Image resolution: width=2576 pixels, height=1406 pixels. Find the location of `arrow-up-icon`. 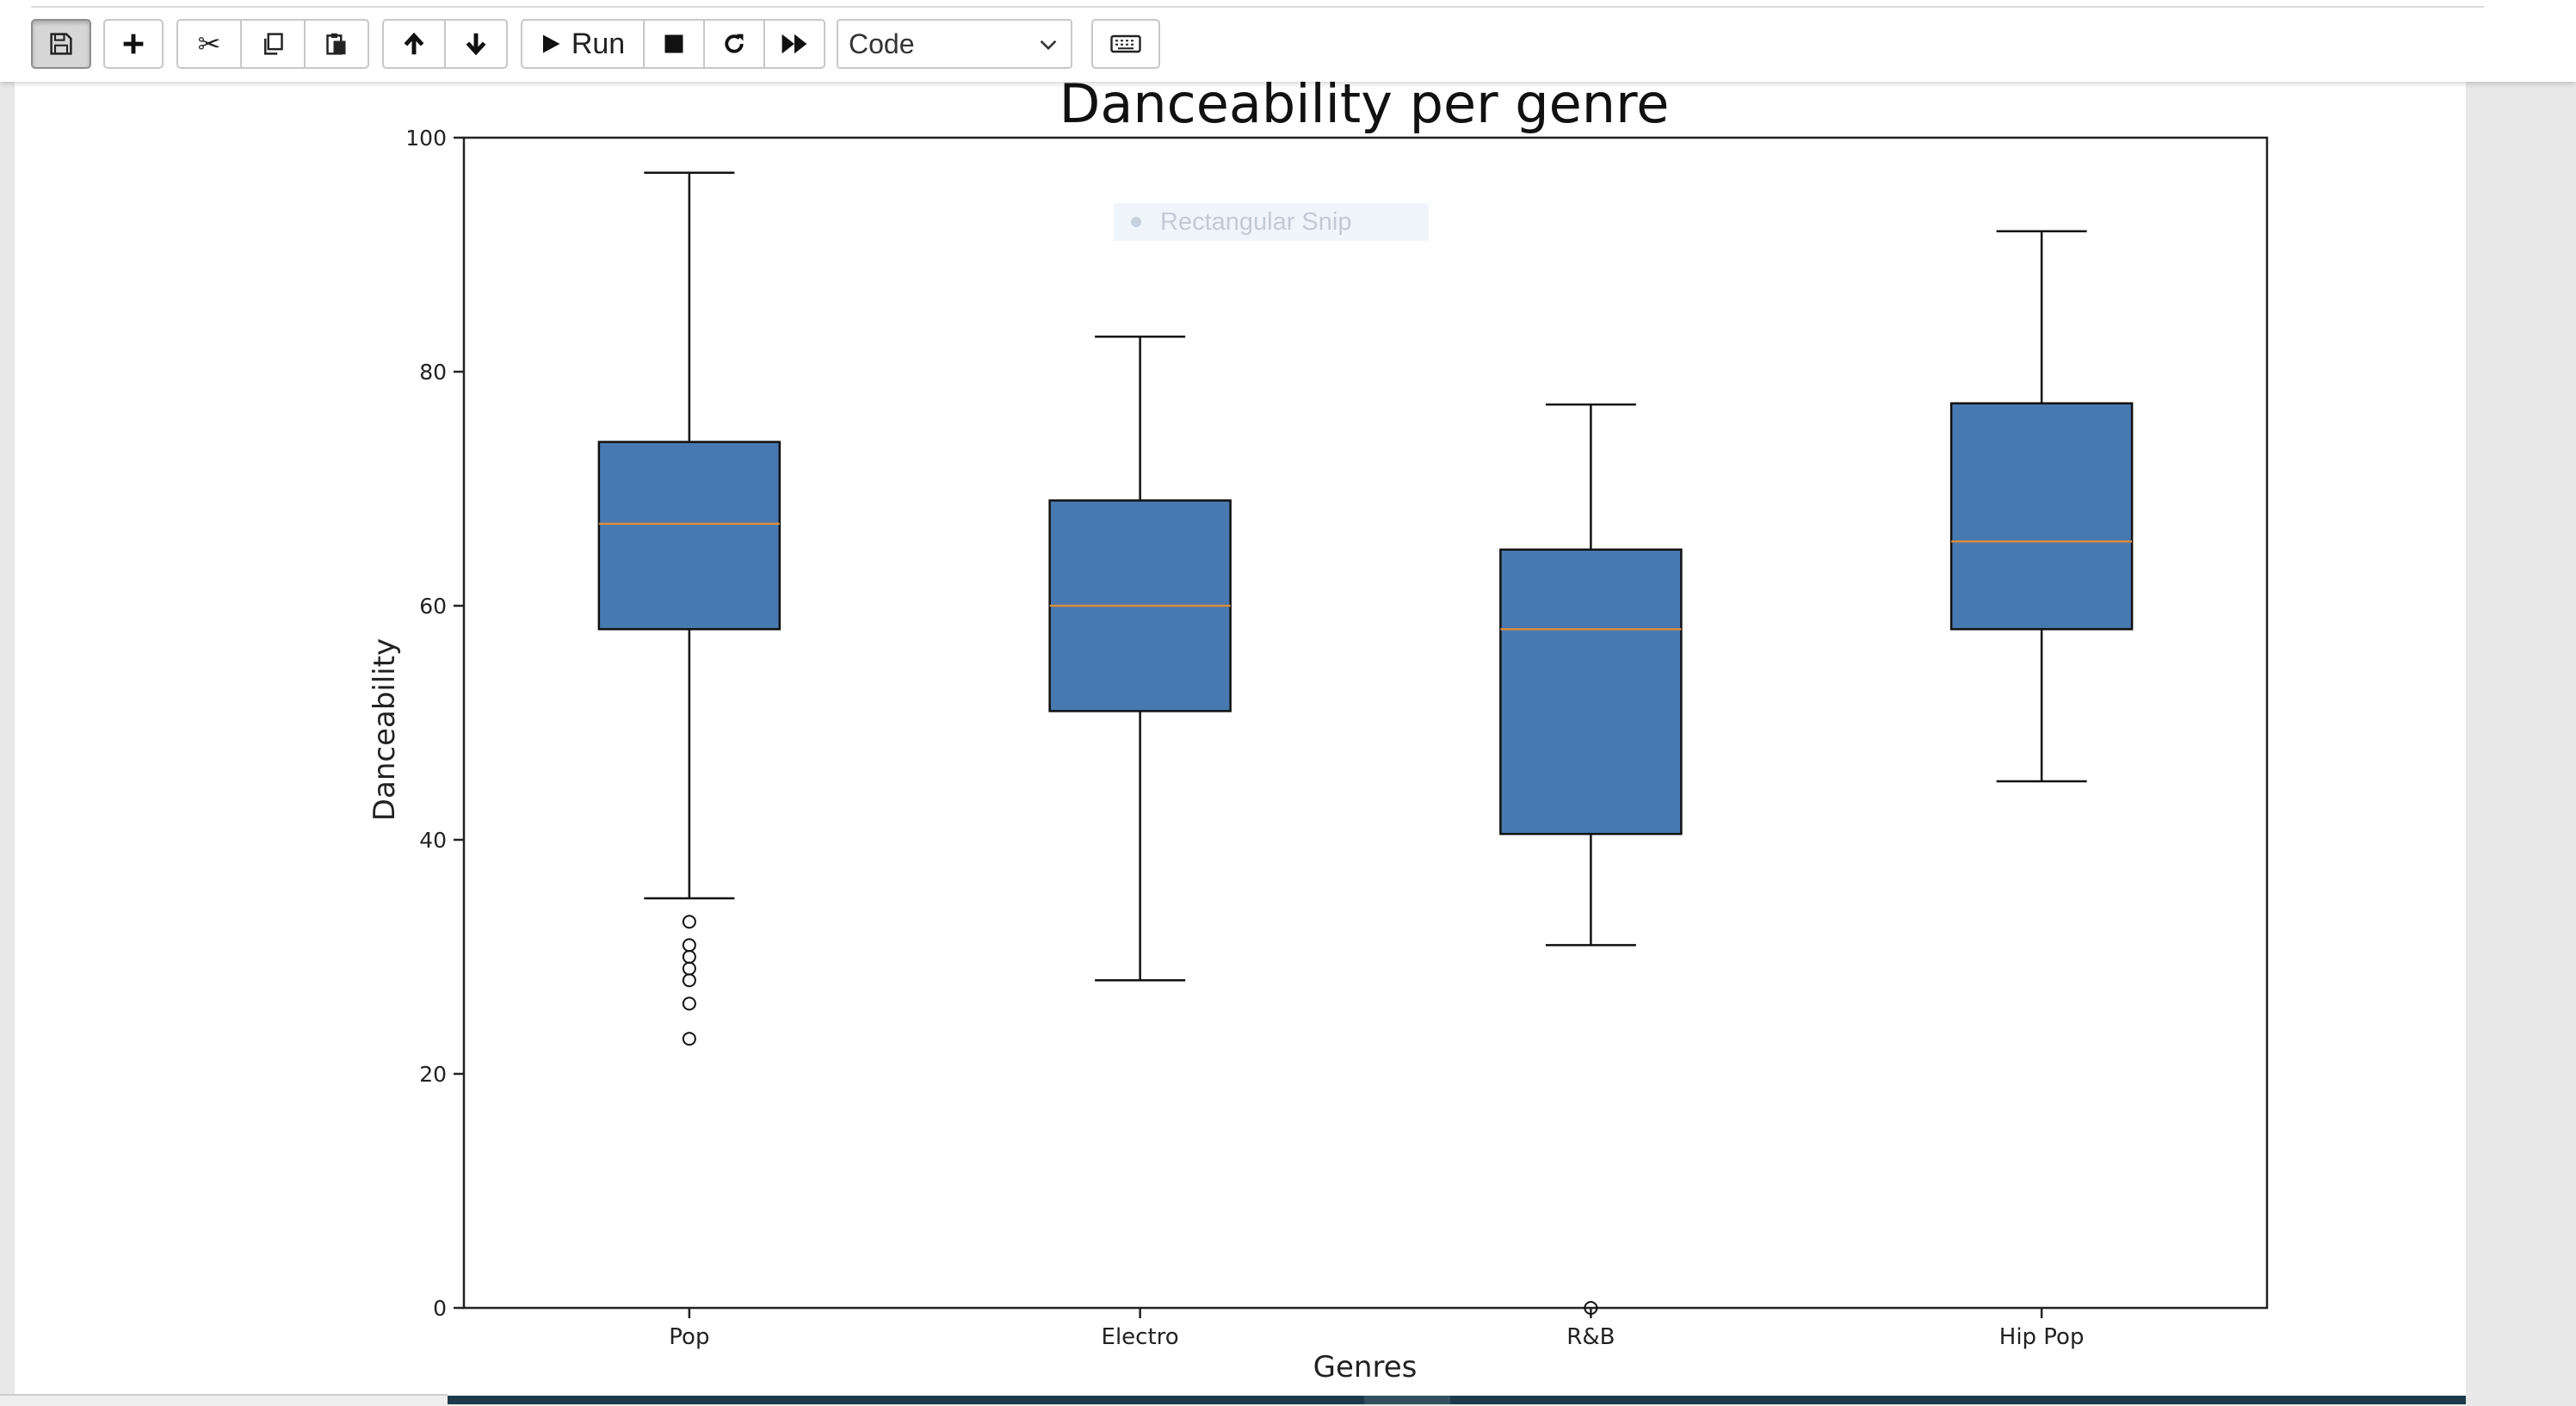

arrow-up-icon is located at coordinates (414, 43).